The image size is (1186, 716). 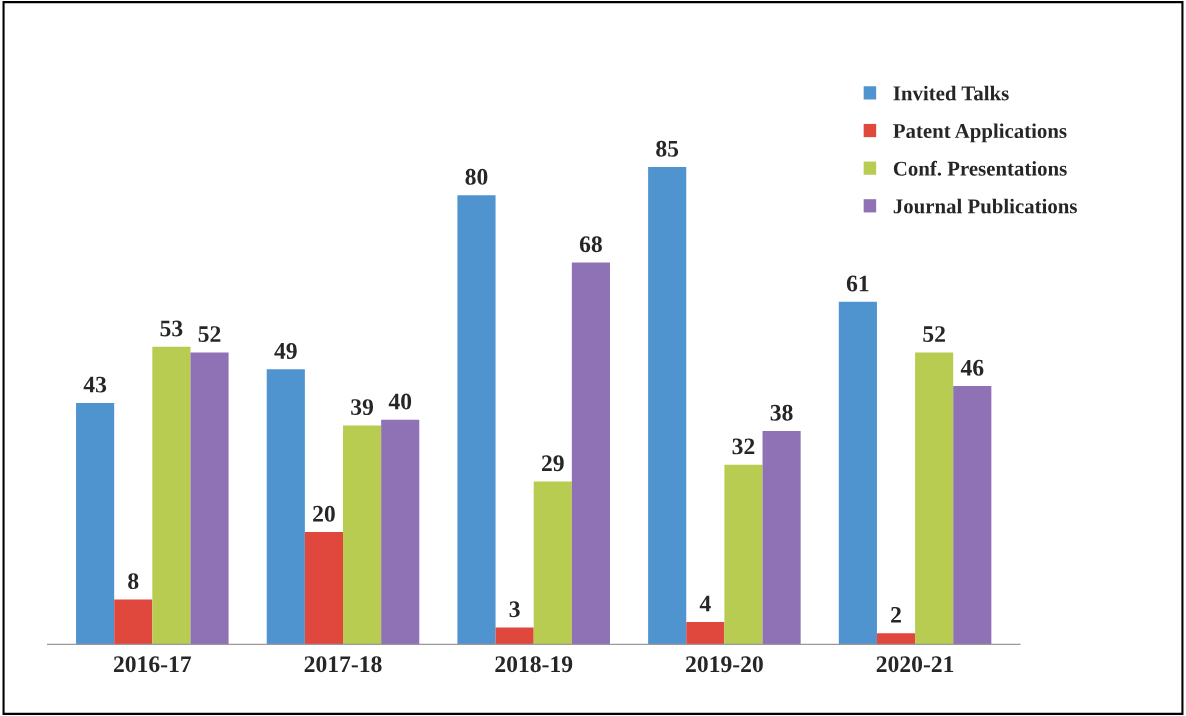 I want to click on legend-label: Invited Talks, so click(x=951, y=93).